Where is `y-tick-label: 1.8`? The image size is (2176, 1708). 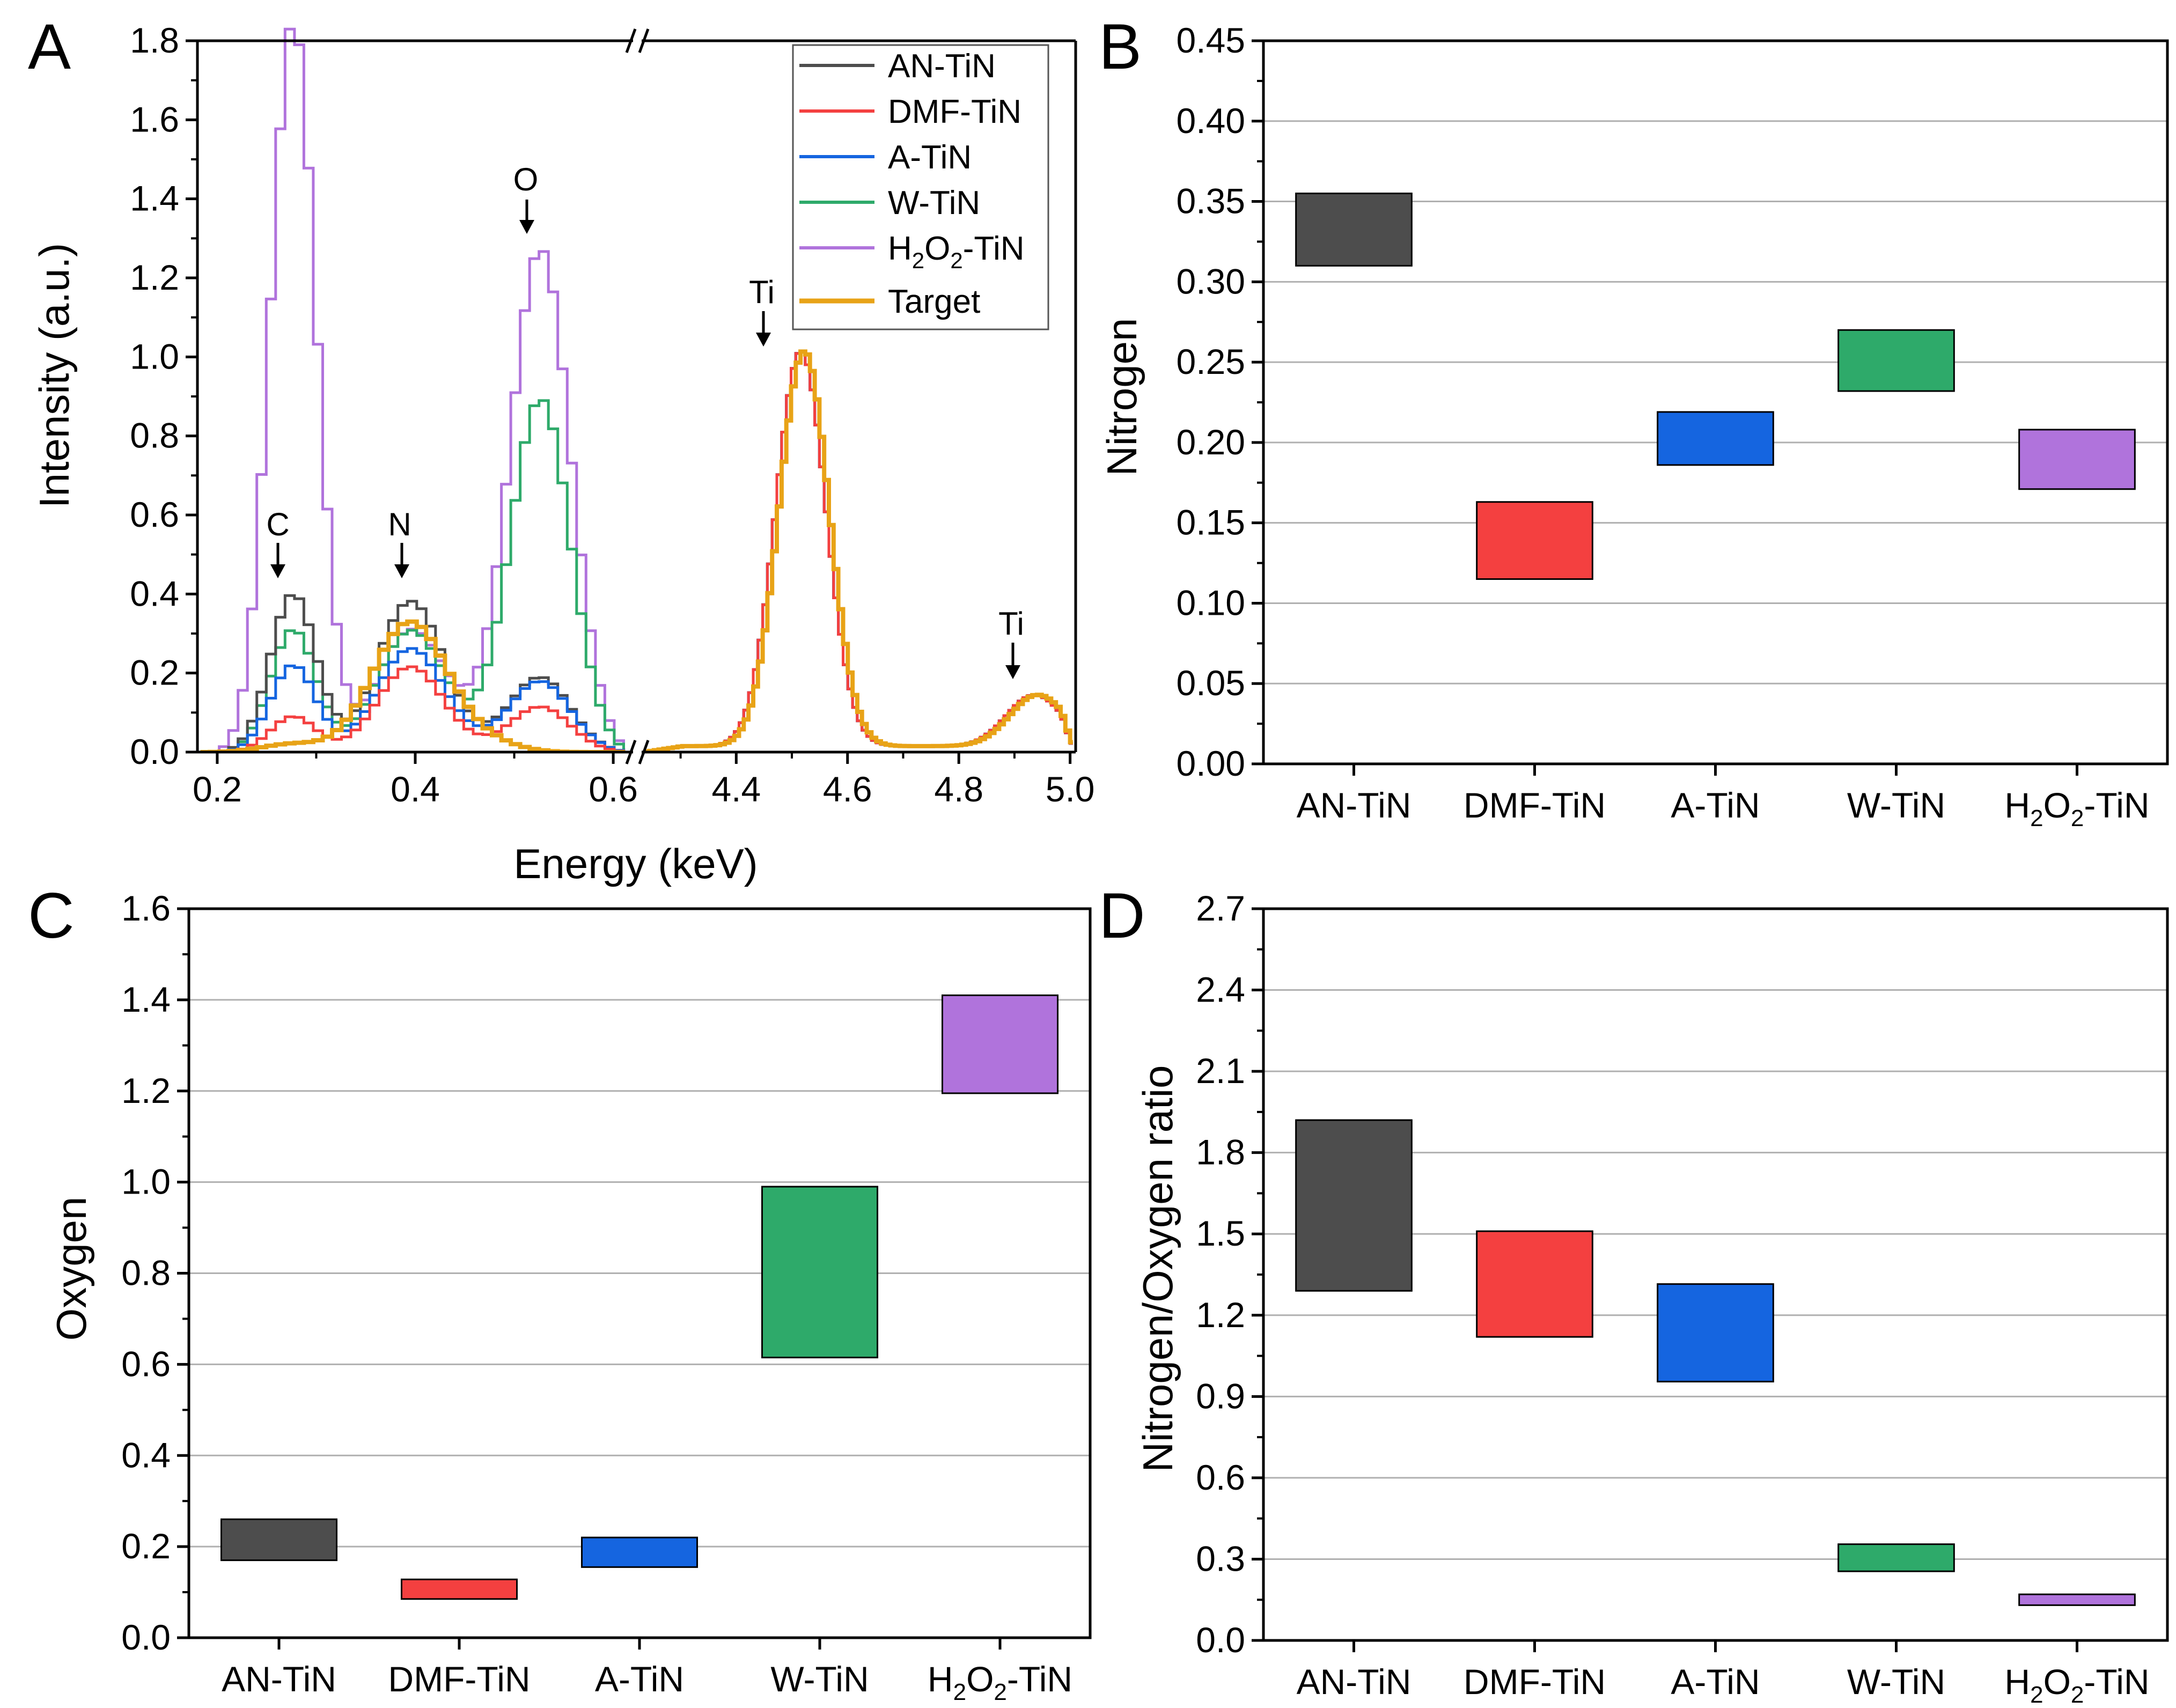 y-tick-label: 1.8 is located at coordinates (154, 40).